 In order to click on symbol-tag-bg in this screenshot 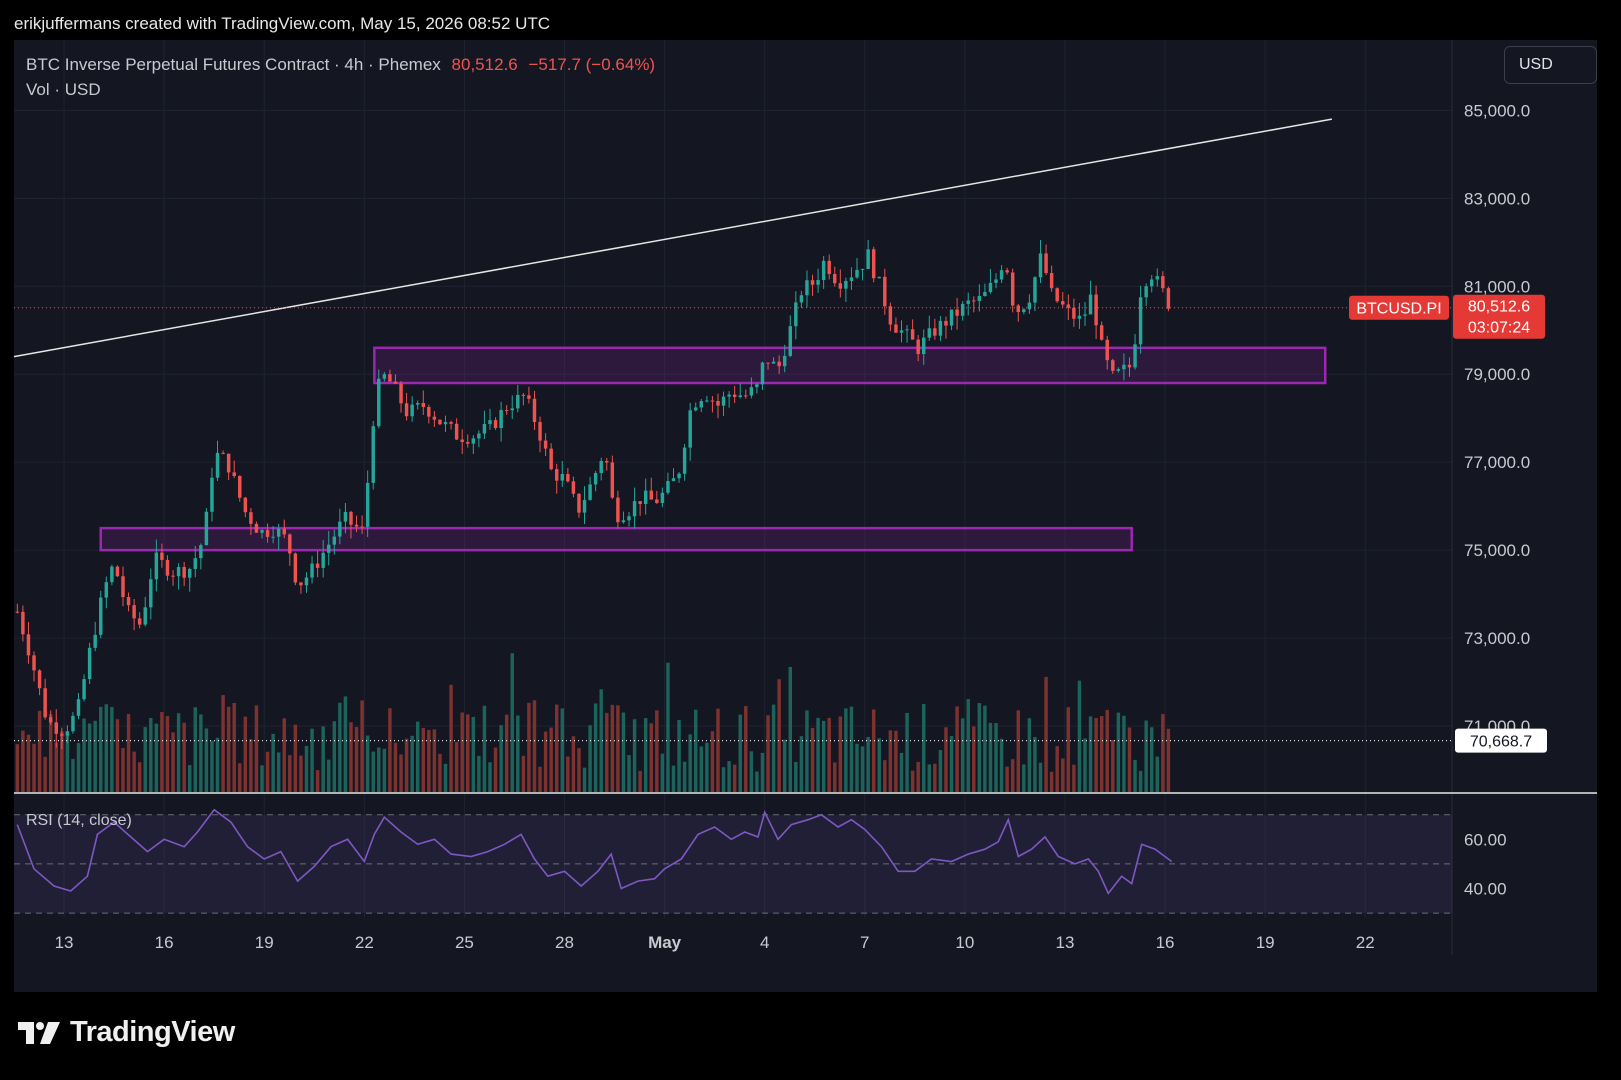, I will do `click(1399, 307)`.